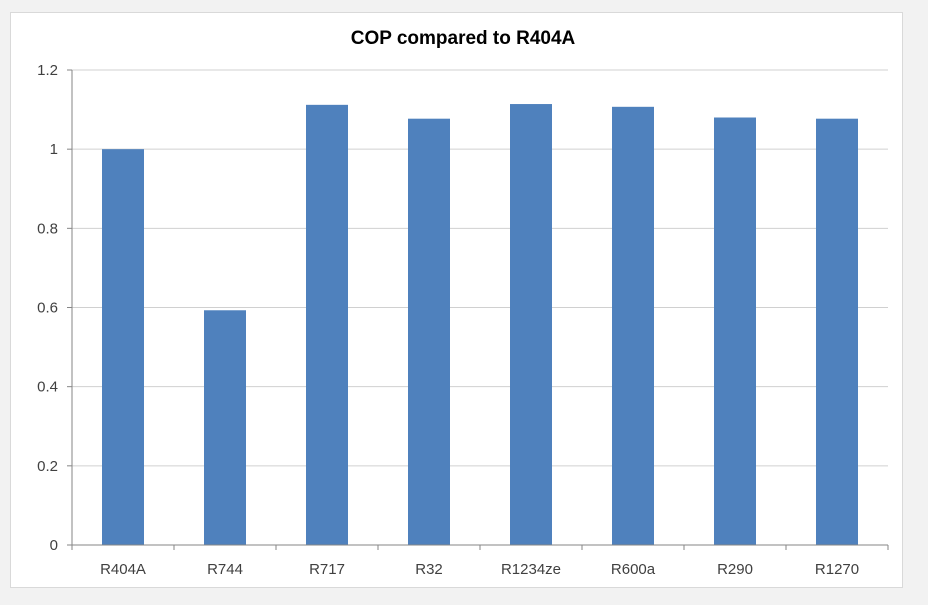 This screenshot has height=605, width=928. Describe the element at coordinates (463, 38) in the screenshot. I see `chart-title: COP compared to R404A` at that location.